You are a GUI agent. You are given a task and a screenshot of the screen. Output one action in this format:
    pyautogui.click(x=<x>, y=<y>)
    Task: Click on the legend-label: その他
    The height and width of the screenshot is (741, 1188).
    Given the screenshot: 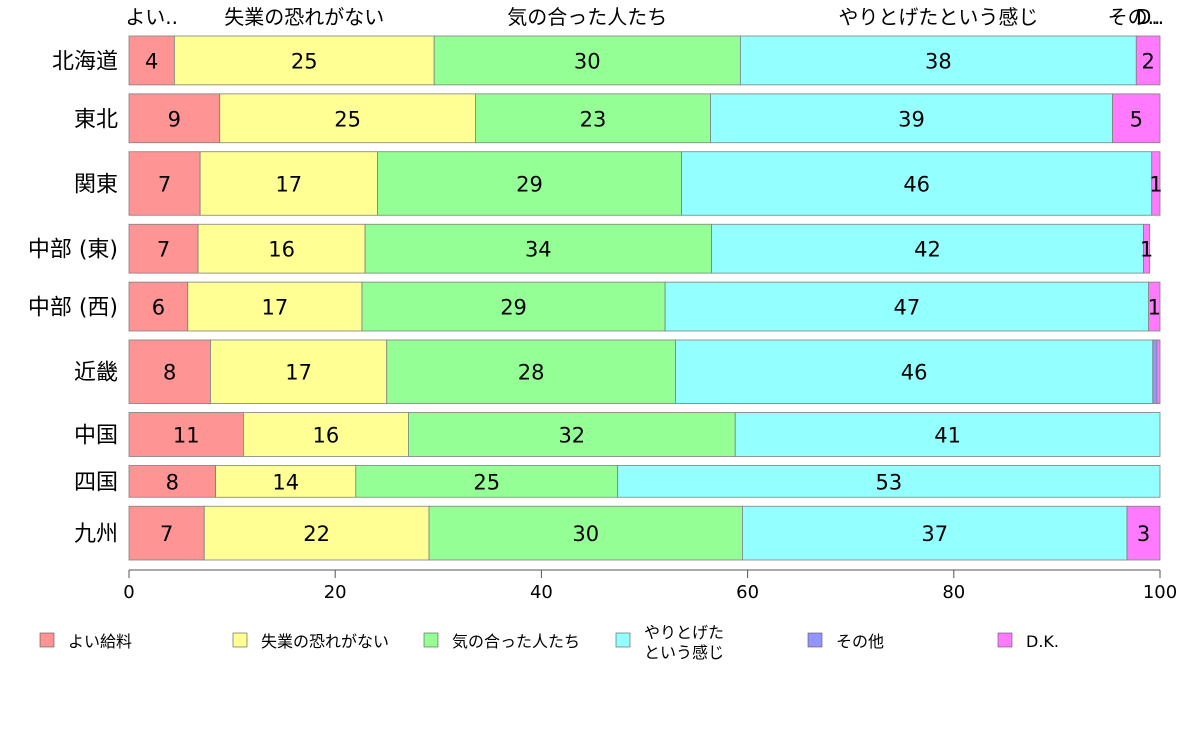 What is the action you would take?
    pyautogui.click(x=860, y=641)
    